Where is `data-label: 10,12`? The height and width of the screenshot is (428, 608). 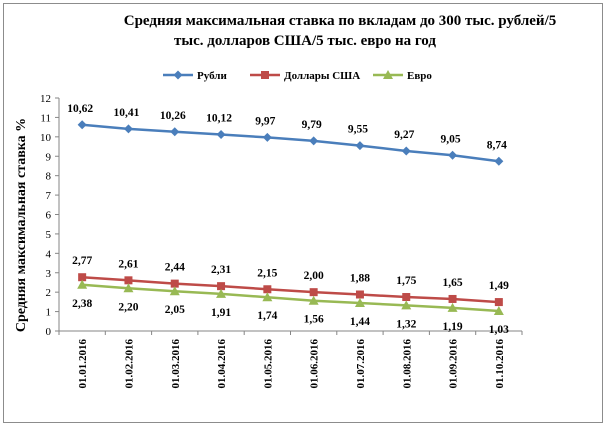 data-label: 10,12 is located at coordinates (219, 119).